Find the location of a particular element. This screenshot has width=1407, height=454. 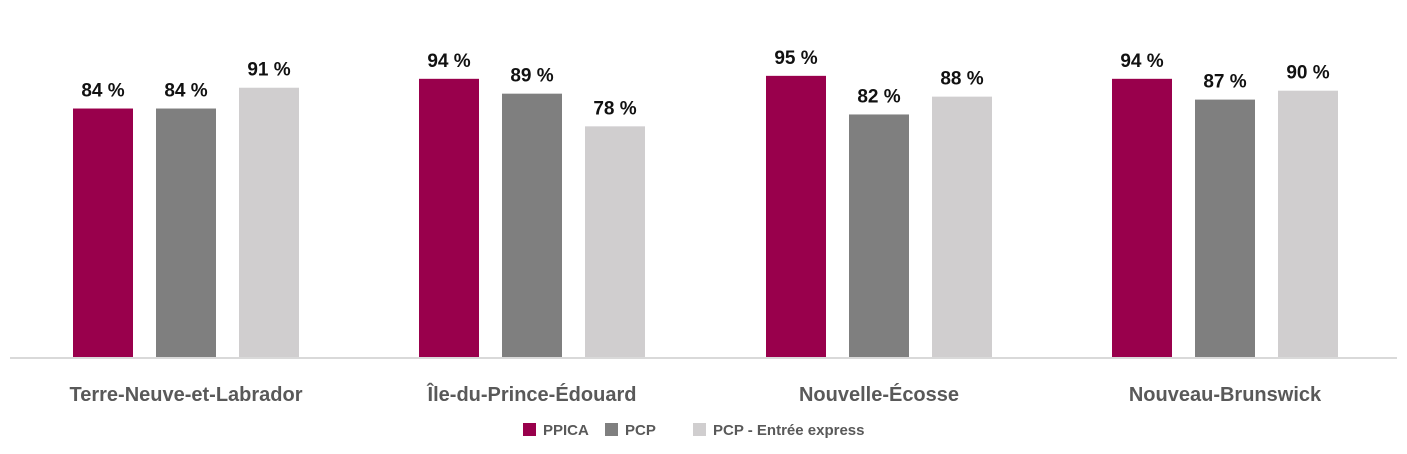

bar-ppica-ile-du-prince-edouard is located at coordinates (449, 218).